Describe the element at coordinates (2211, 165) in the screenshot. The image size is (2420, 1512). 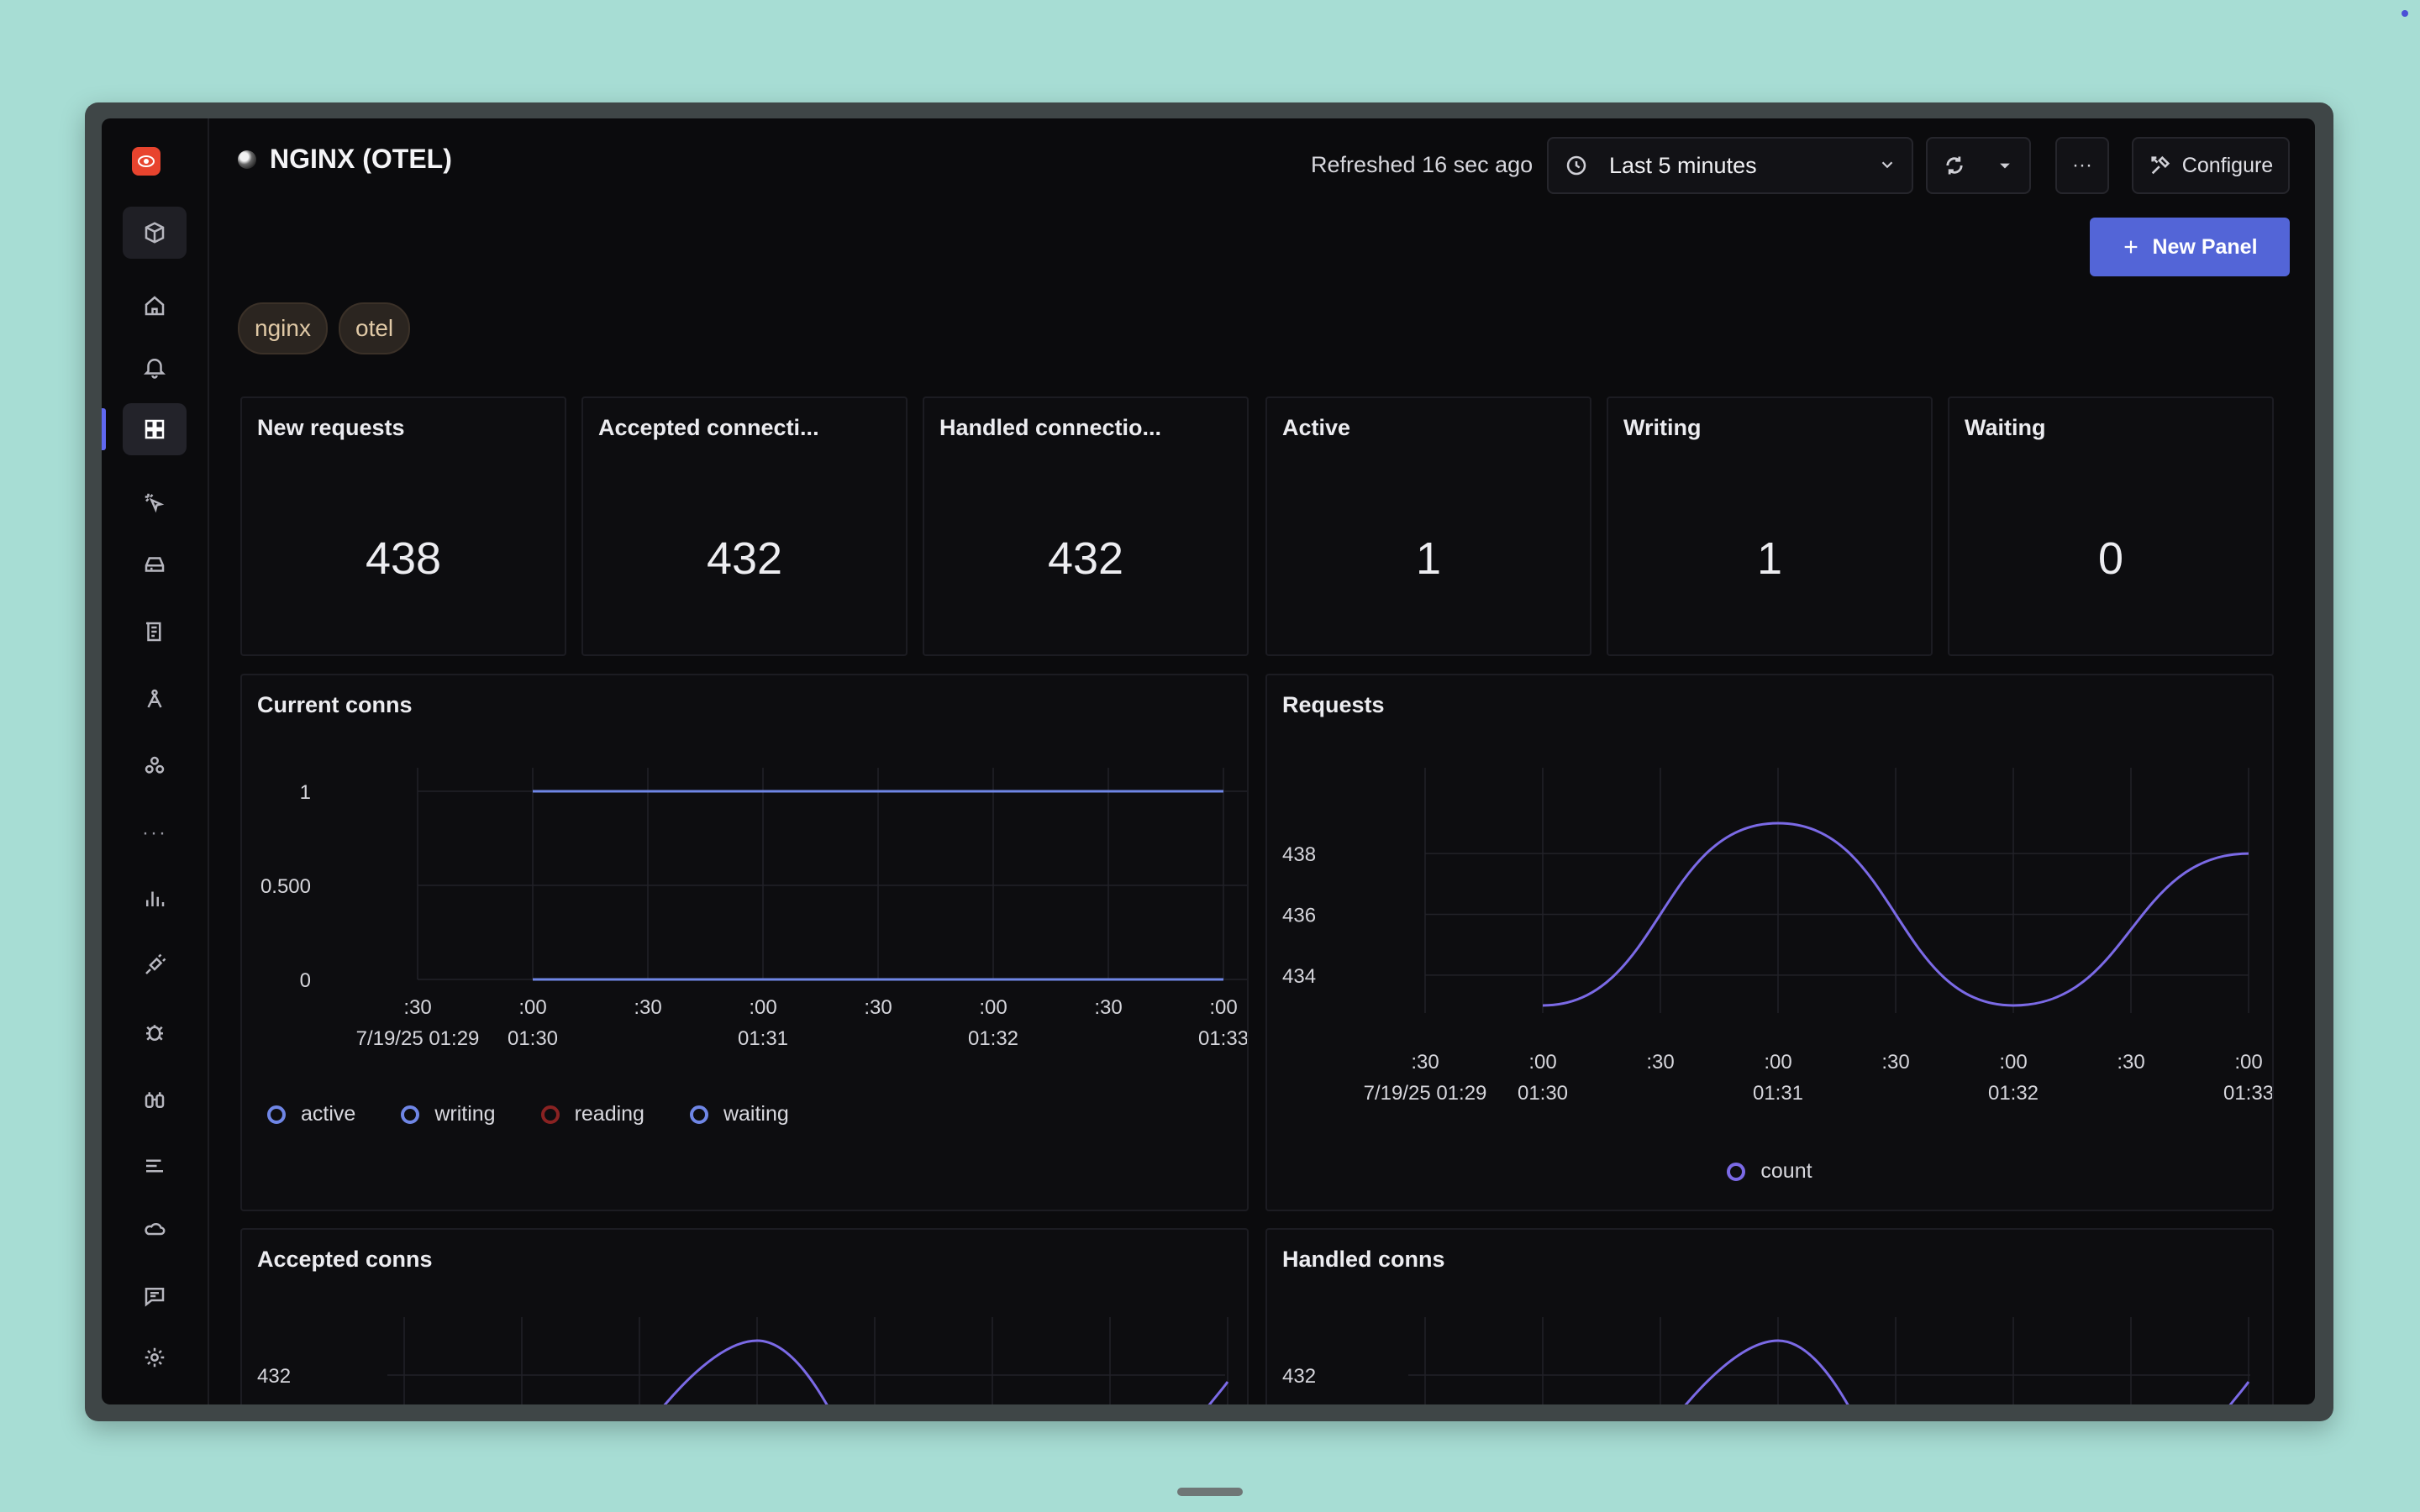
I see `configure-button: Configure` at that location.